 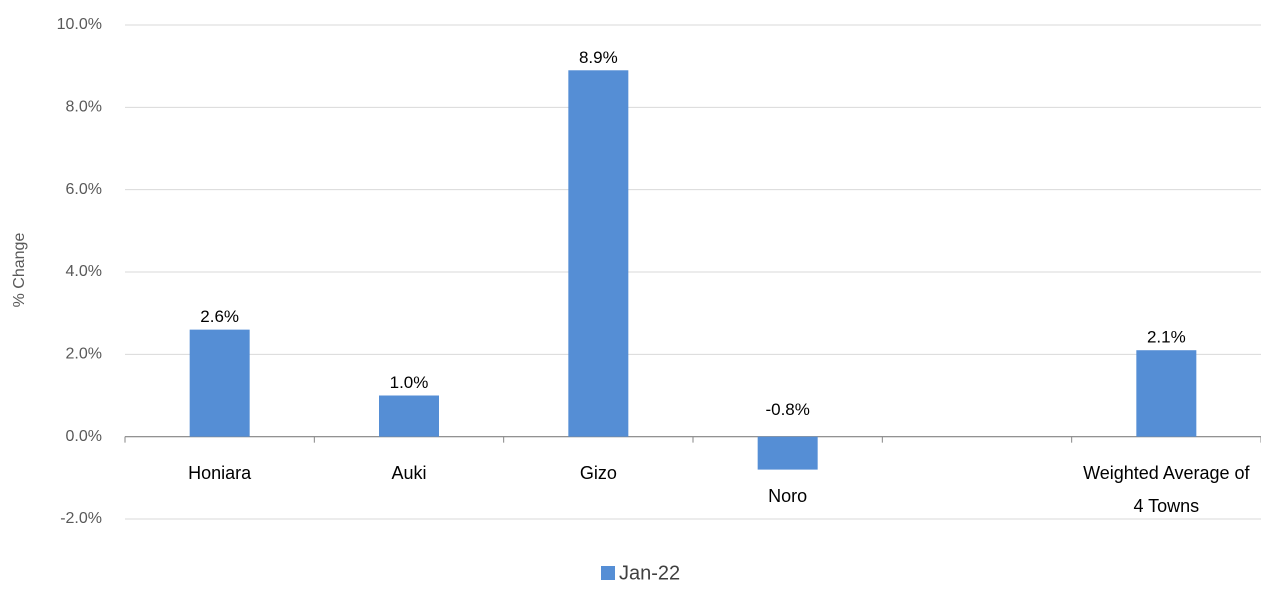 I want to click on y-tick-label: 6.0%, so click(x=84, y=189).